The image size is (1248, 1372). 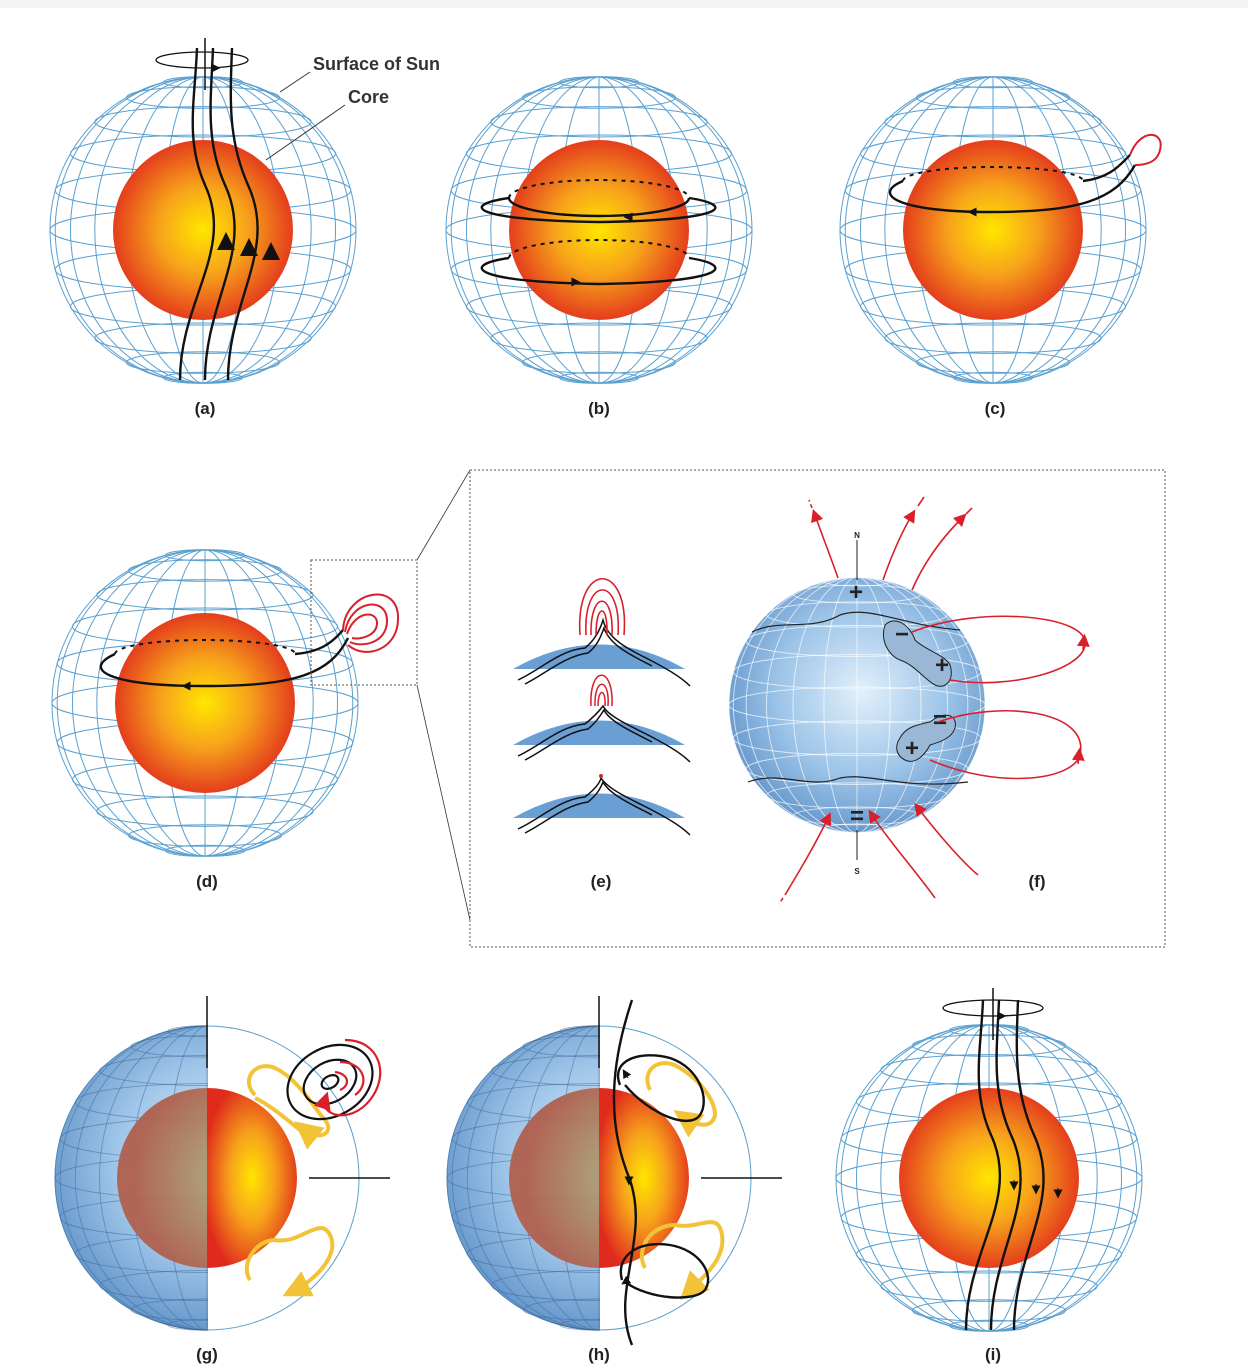 I want to click on panel-label-e: (e), so click(x=601, y=881).